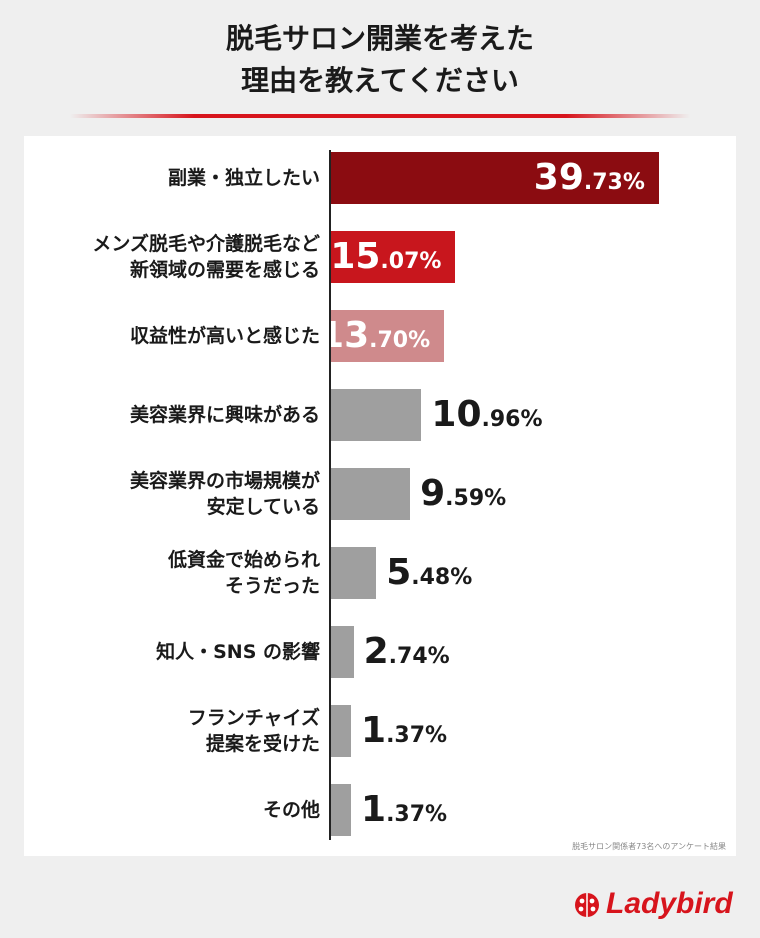 The width and height of the screenshot is (760, 938). What do you see at coordinates (330, 495) in the screenshot?
I see `y-axis-line` at bounding box center [330, 495].